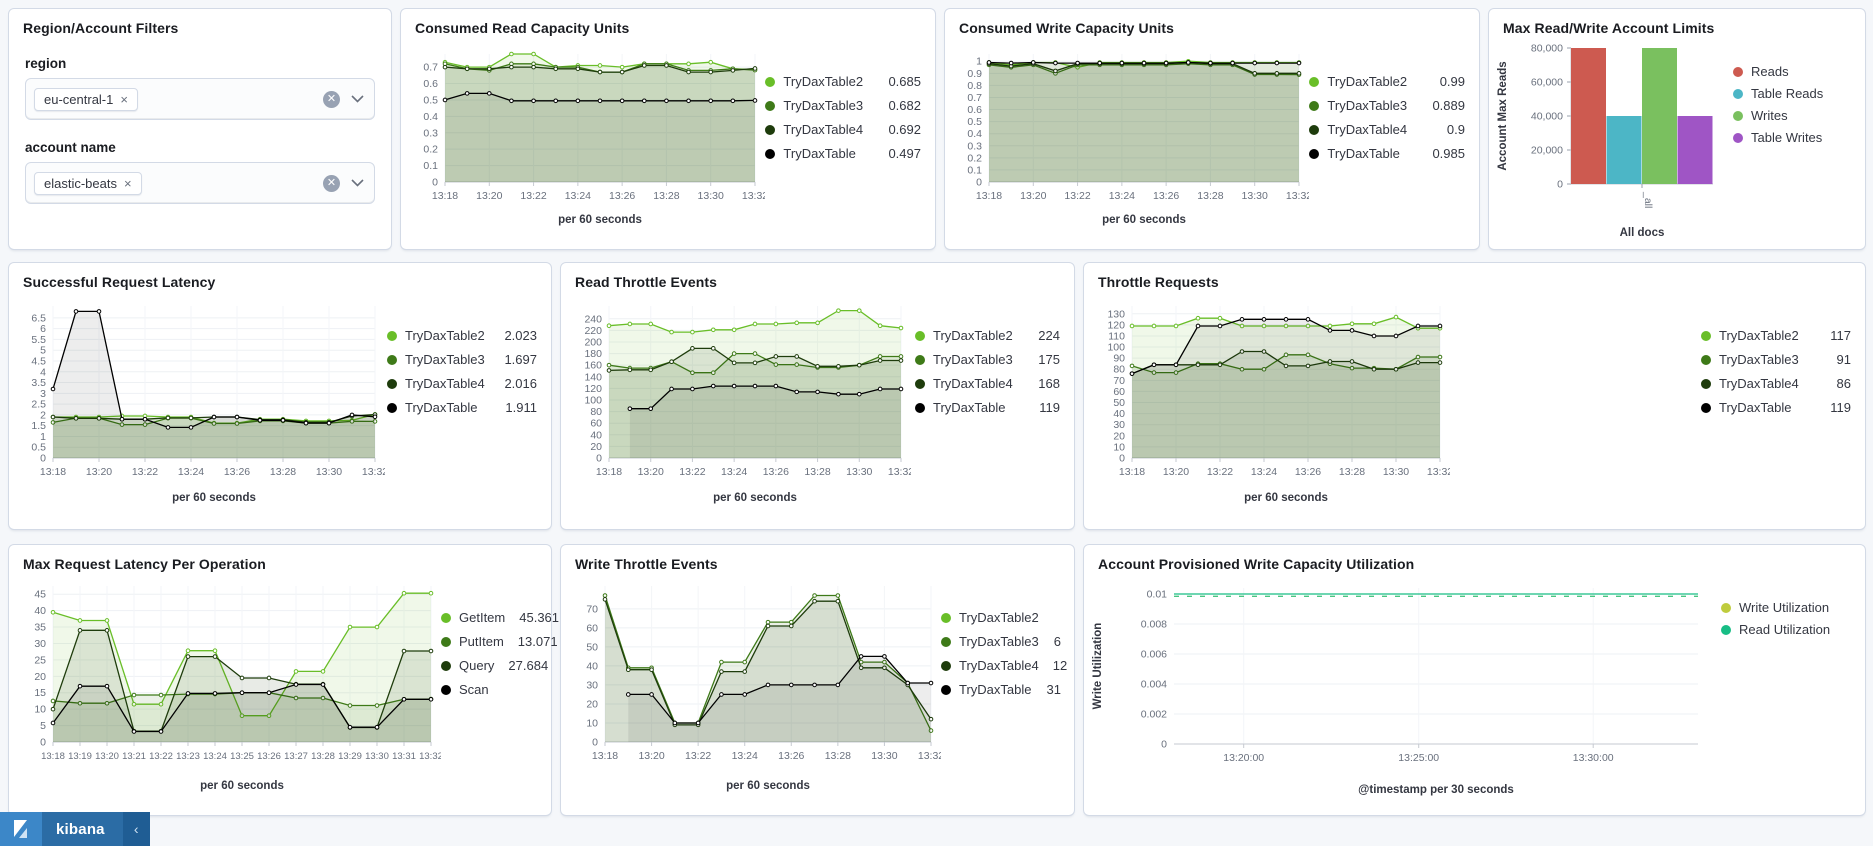 This screenshot has width=1873, height=846. Describe the element at coordinates (40, 611) in the screenshot. I see `svg-text: 40` at that location.